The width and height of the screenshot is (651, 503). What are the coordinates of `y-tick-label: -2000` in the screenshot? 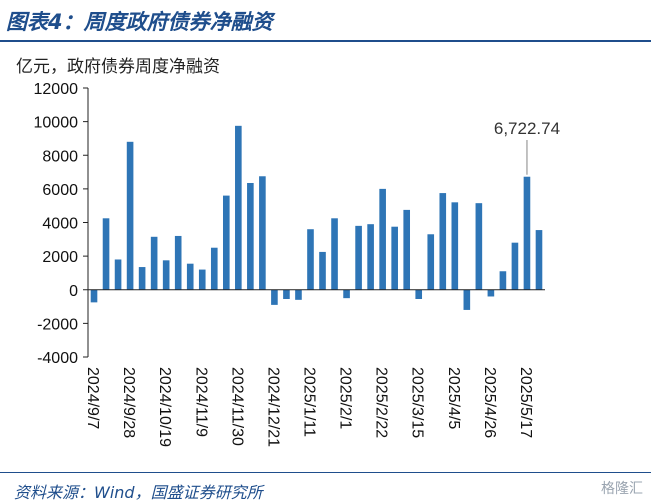 It's located at (57, 324).